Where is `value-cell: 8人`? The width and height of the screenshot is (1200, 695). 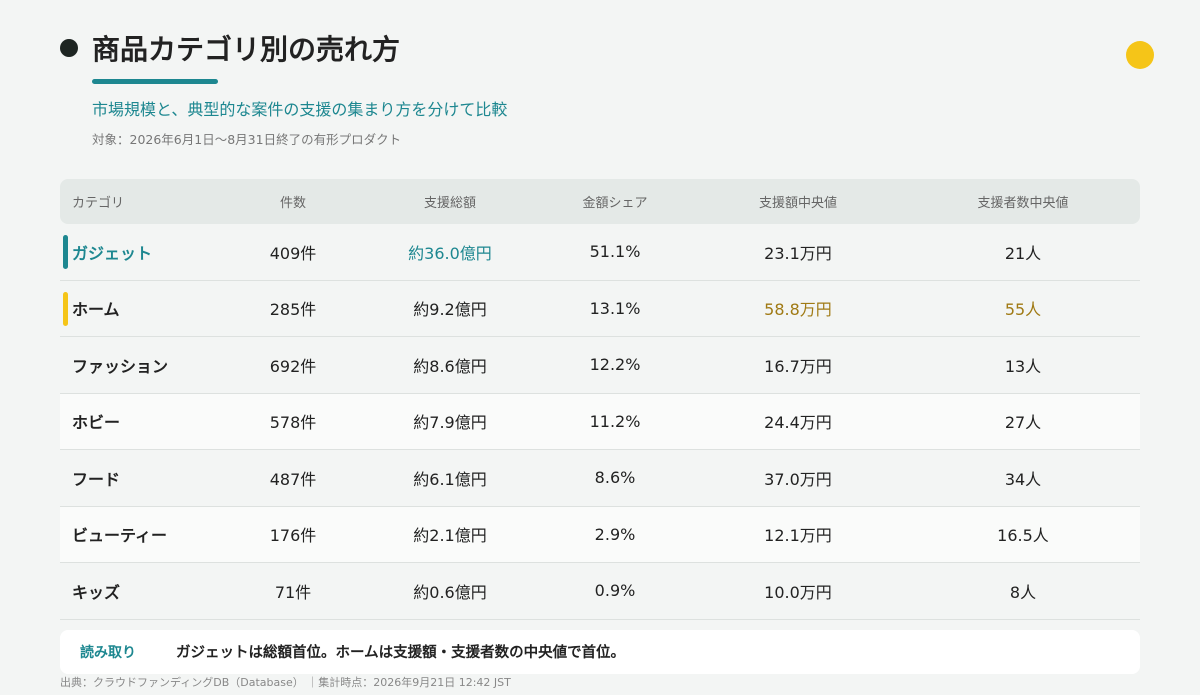 value-cell: 8人 is located at coordinates (1023, 592).